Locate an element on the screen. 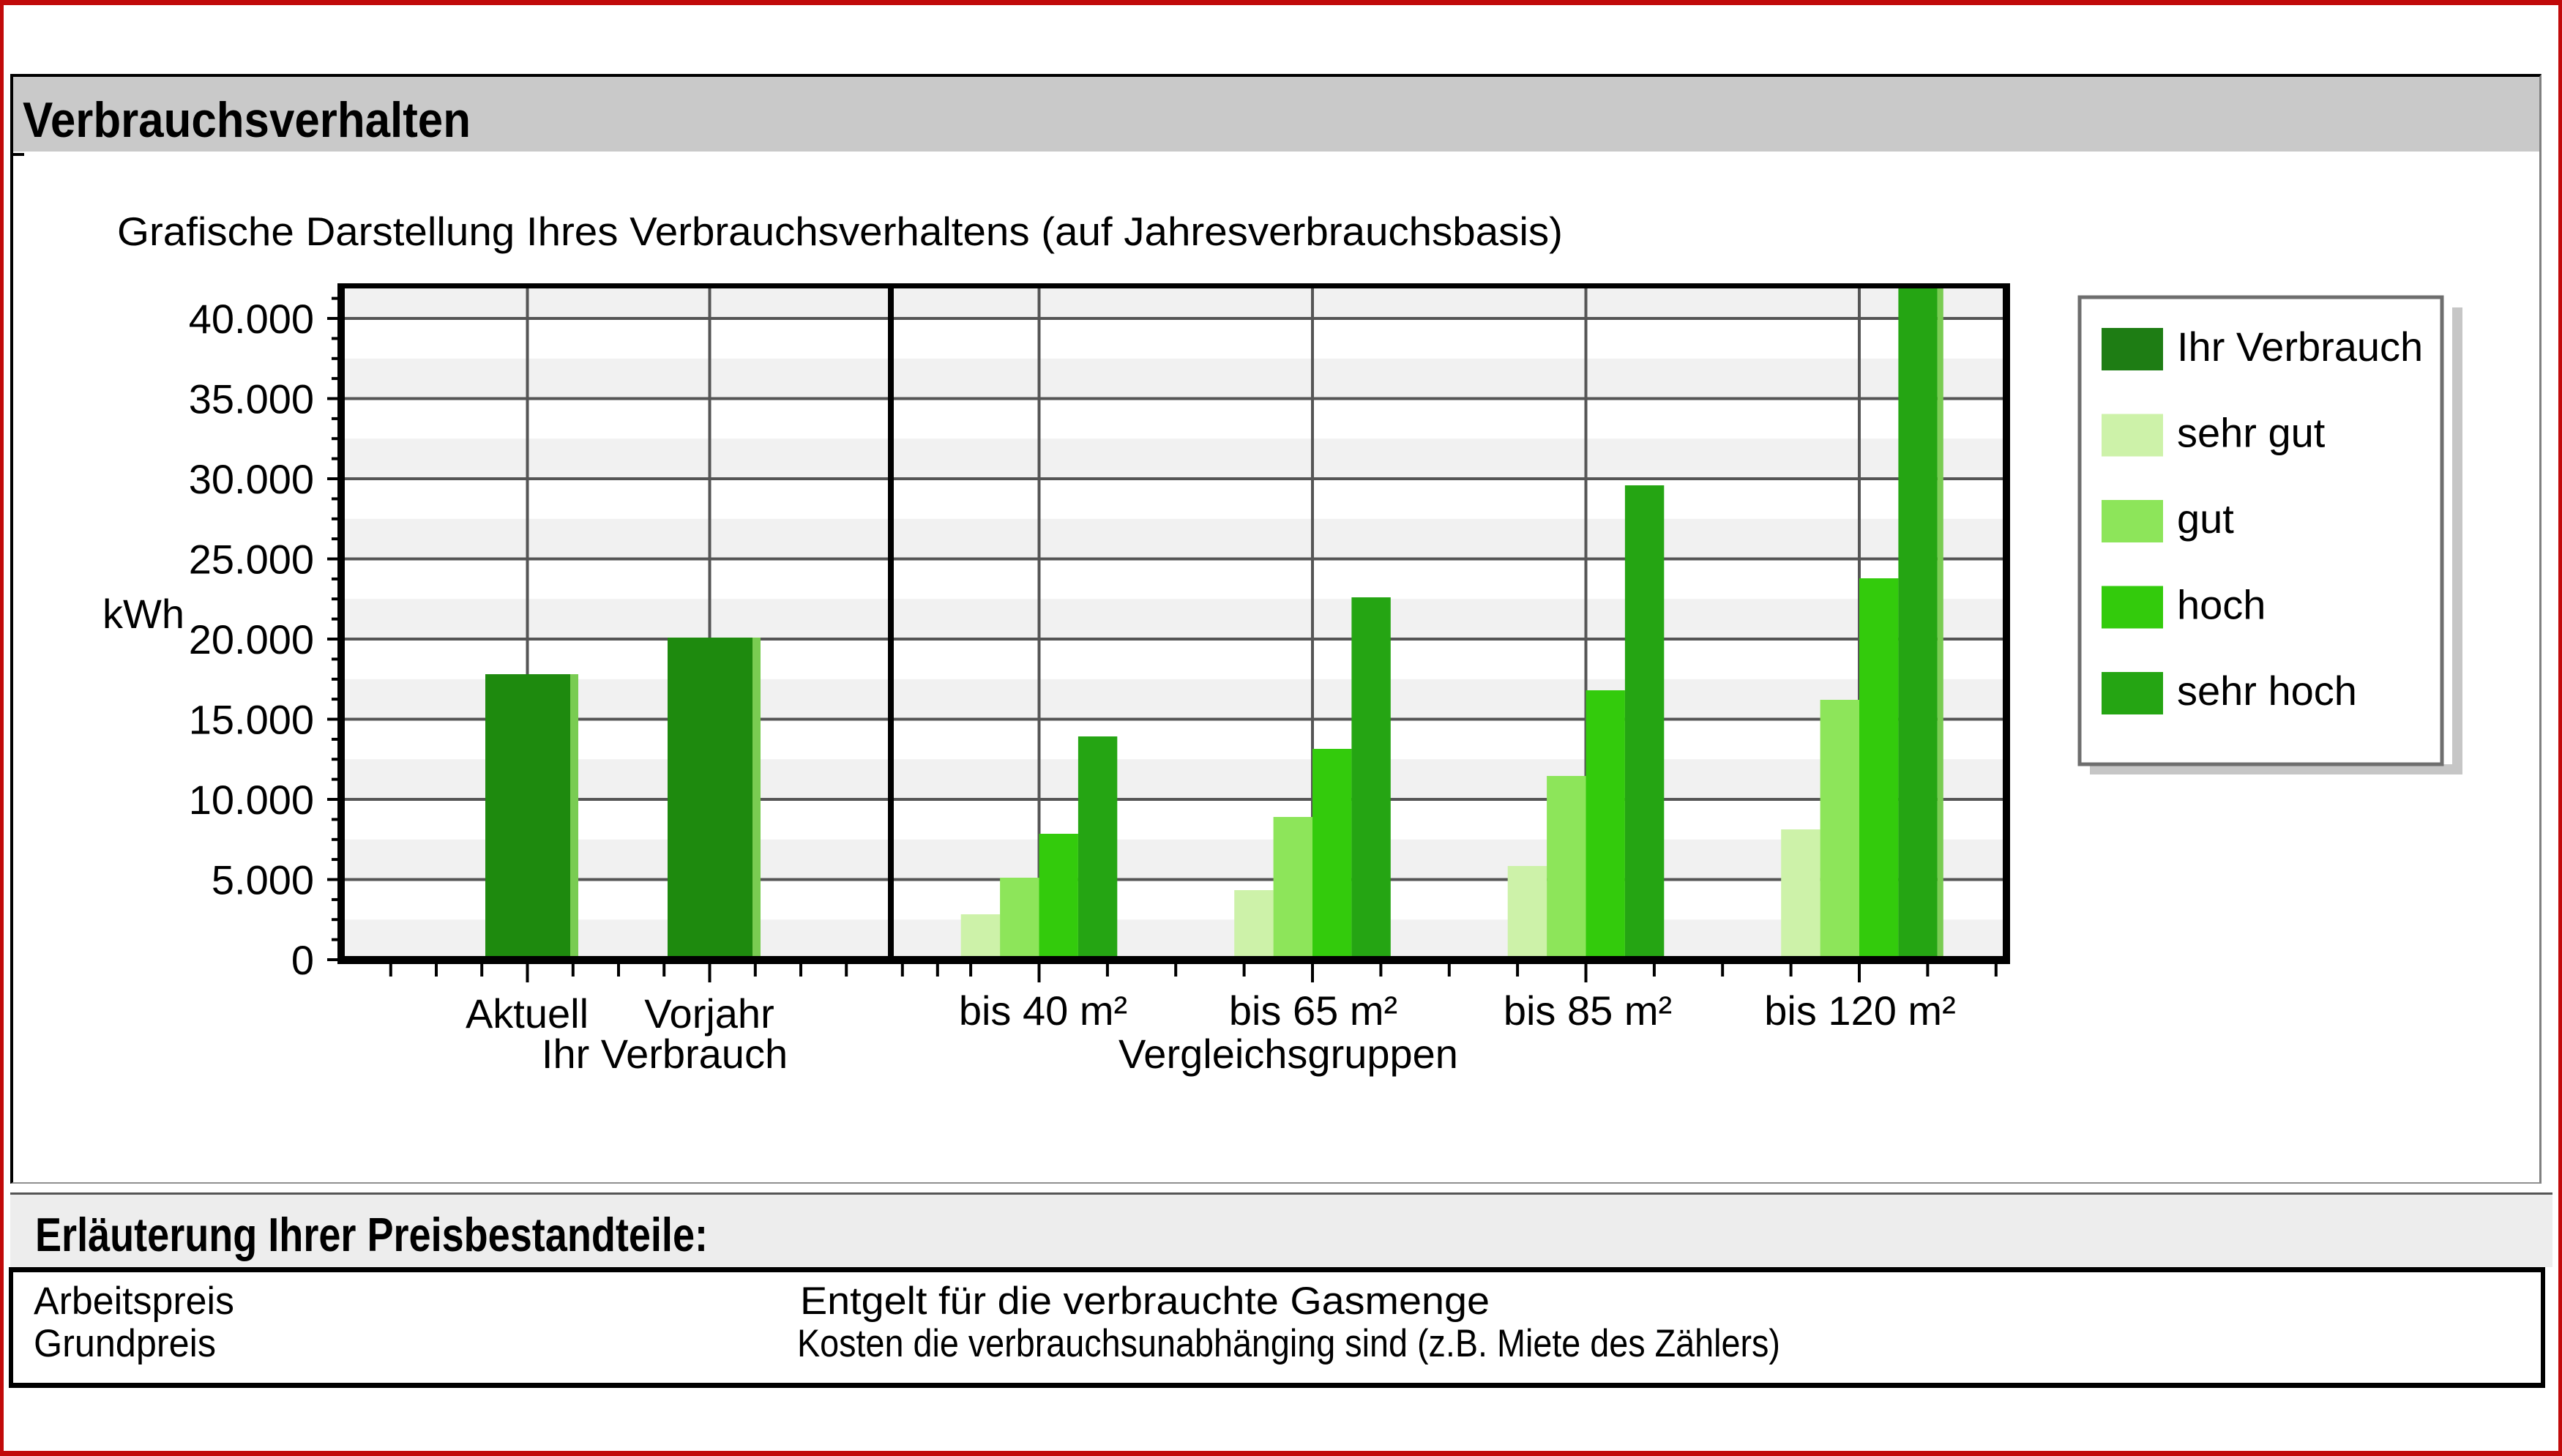 Image resolution: width=2562 pixels, height=1456 pixels. svg-text: 0 is located at coordinates (302, 960).